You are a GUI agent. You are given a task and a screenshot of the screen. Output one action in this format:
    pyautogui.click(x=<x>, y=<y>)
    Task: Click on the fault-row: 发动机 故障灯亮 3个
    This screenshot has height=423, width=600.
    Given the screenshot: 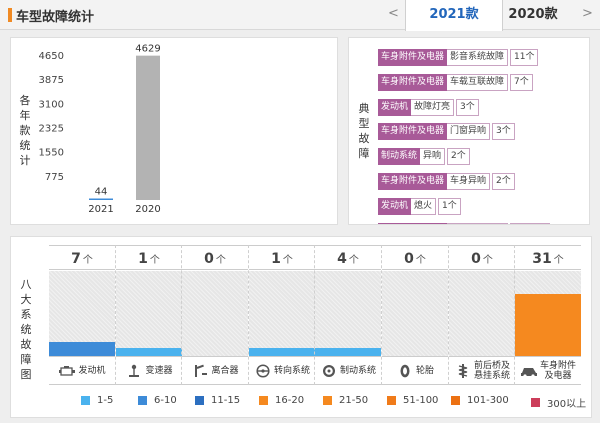 What is the action you would take?
    pyautogui.click(x=464, y=107)
    